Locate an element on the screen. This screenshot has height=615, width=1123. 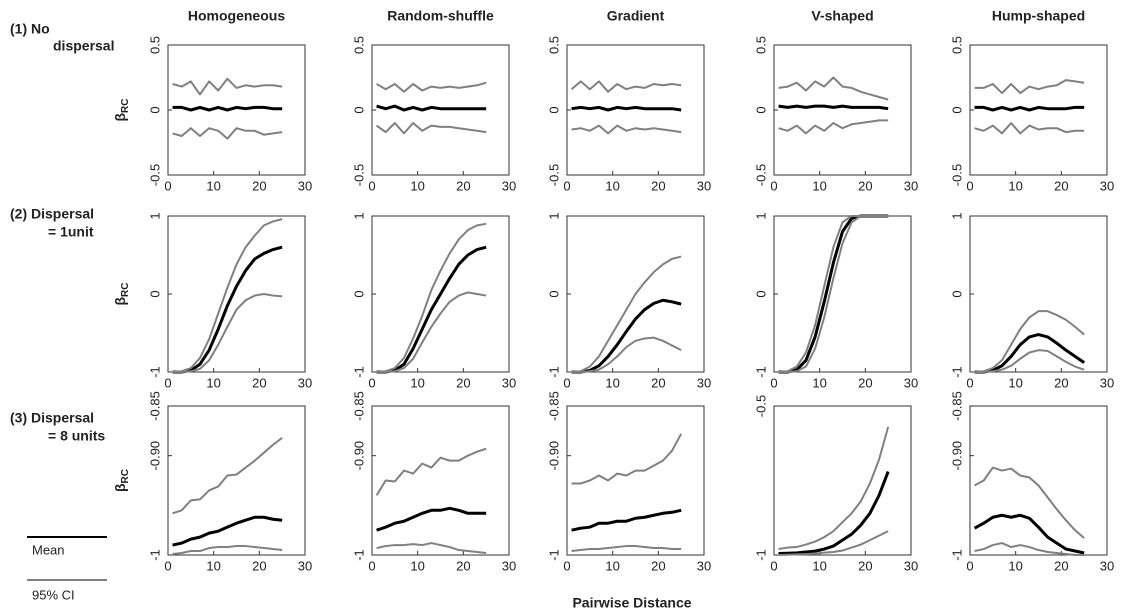
row-label: (1) No is located at coordinates (30, 29).